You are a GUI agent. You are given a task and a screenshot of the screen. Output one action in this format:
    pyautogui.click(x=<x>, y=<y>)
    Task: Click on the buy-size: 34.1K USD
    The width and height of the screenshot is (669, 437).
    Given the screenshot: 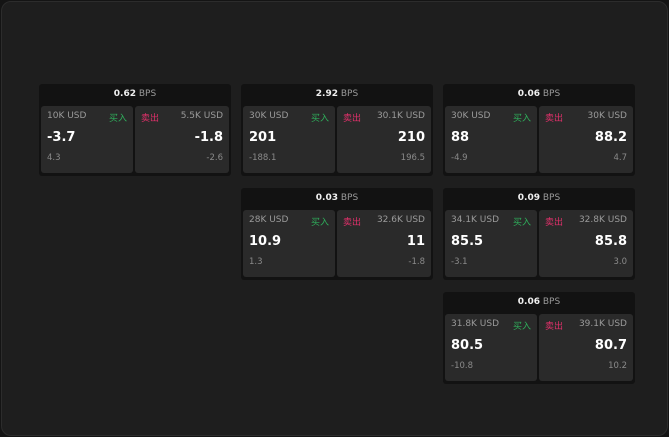 What is the action you would take?
    pyautogui.click(x=475, y=220)
    